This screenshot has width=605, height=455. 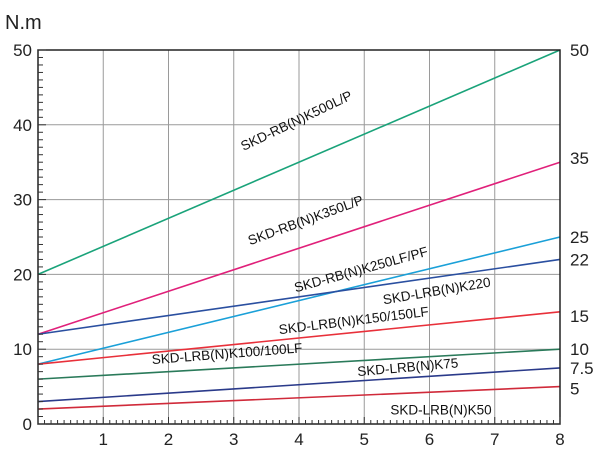 What do you see at coordinates (22, 200) in the screenshot?
I see `y-tick-label: 30` at bounding box center [22, 200].